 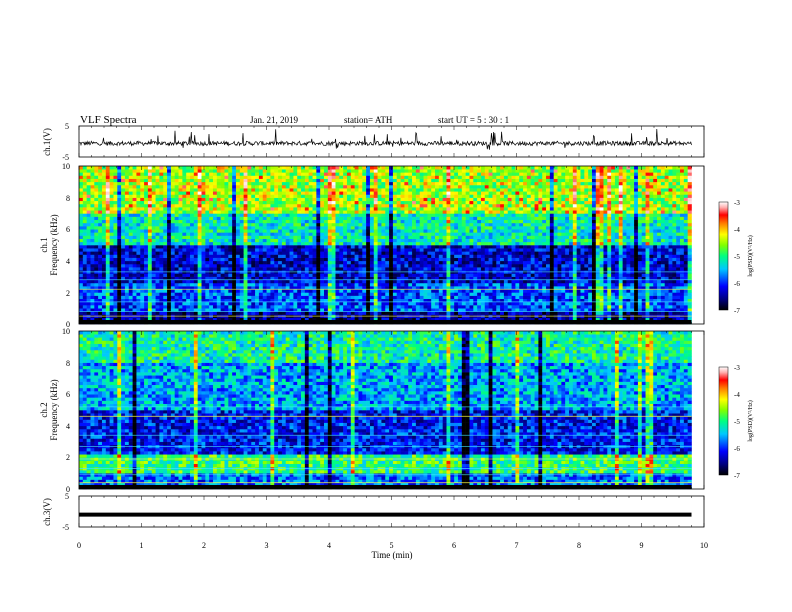 I want to click on figure-title: VLF Spectra, so click(x=108, y=120).